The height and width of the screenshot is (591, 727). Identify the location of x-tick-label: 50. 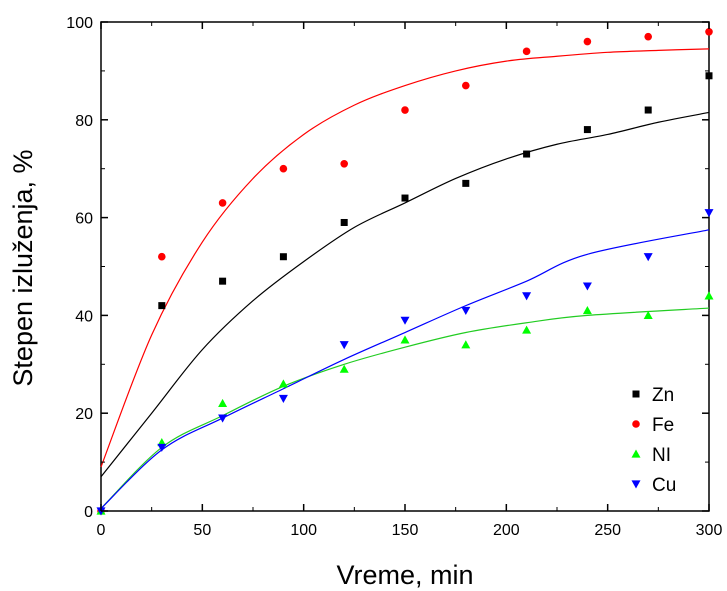
(202, 530).